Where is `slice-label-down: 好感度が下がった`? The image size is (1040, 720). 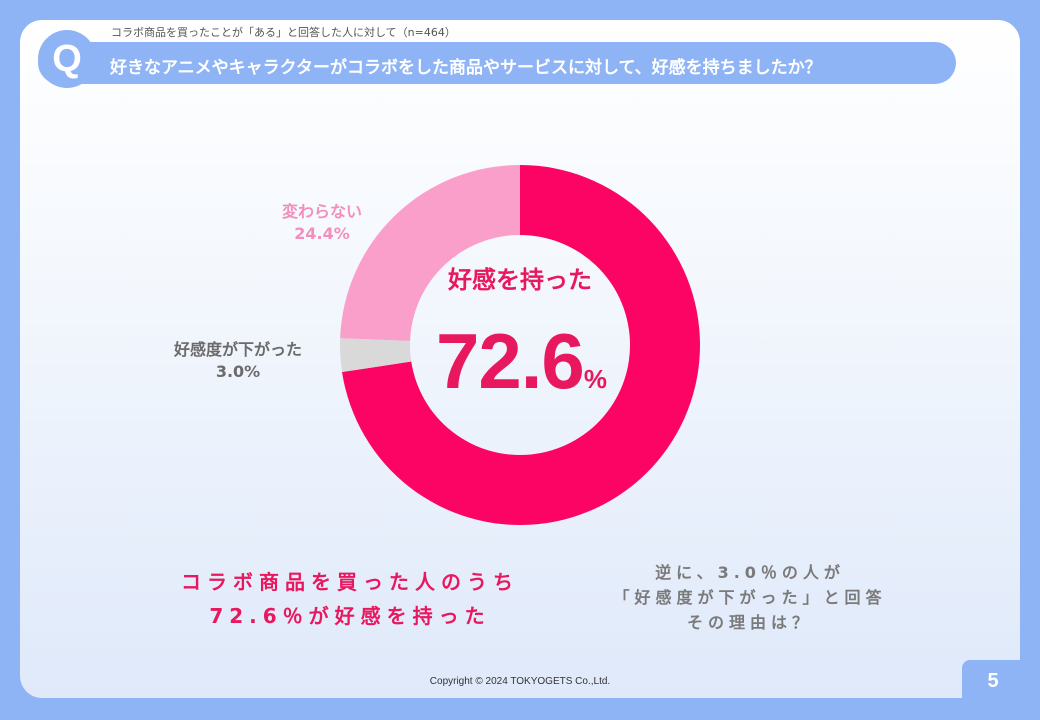
slice-label-down: 好感度が下がった is located at coordinates (237, 349).